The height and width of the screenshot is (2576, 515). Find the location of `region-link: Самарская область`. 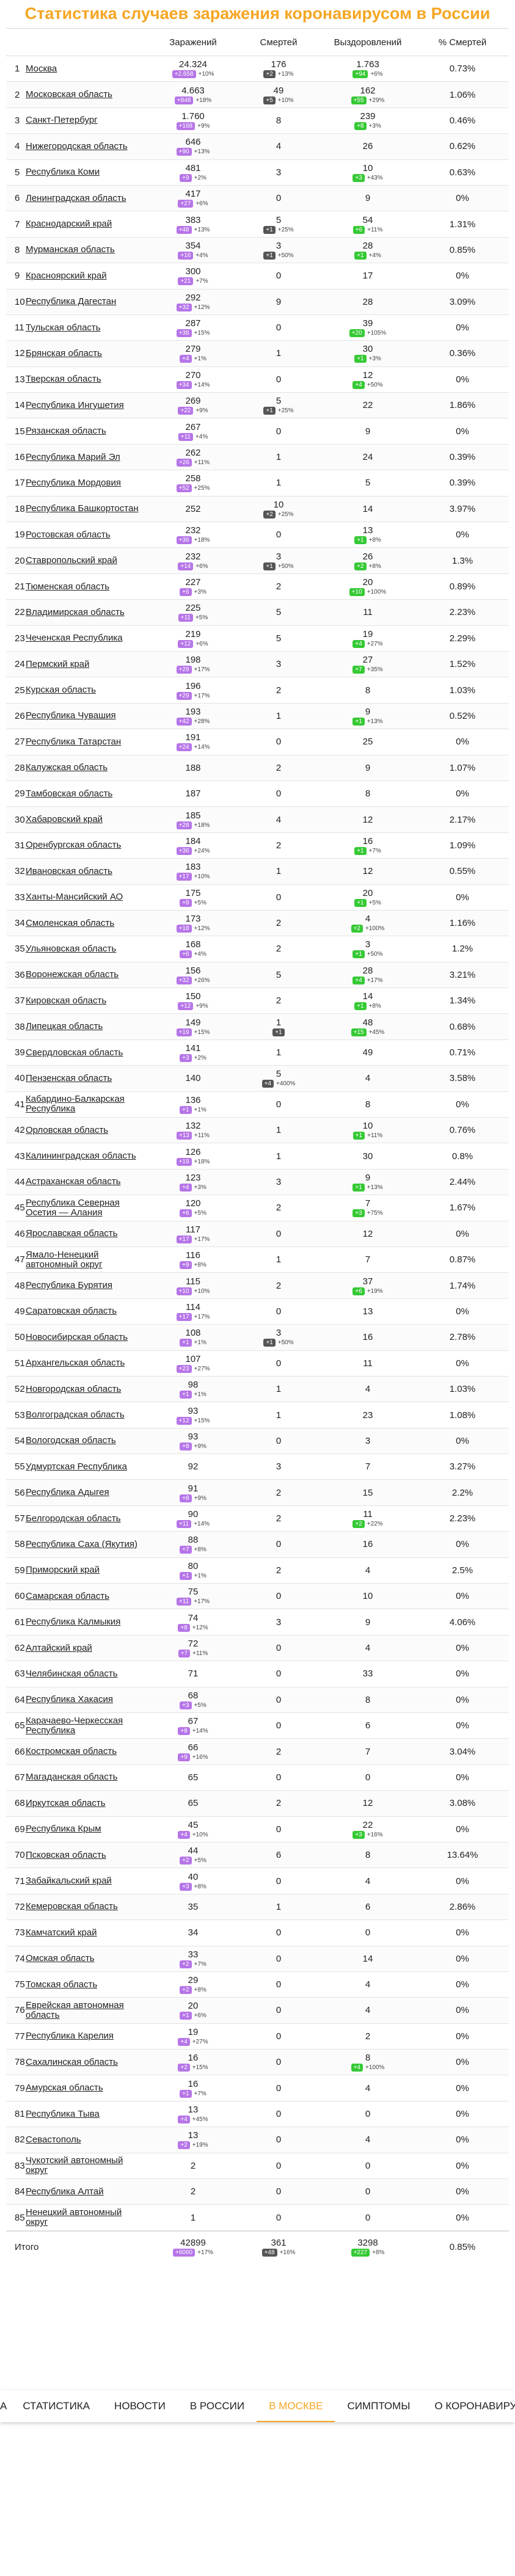

region-link: Самарская область is located at coordinates (67, 1595).